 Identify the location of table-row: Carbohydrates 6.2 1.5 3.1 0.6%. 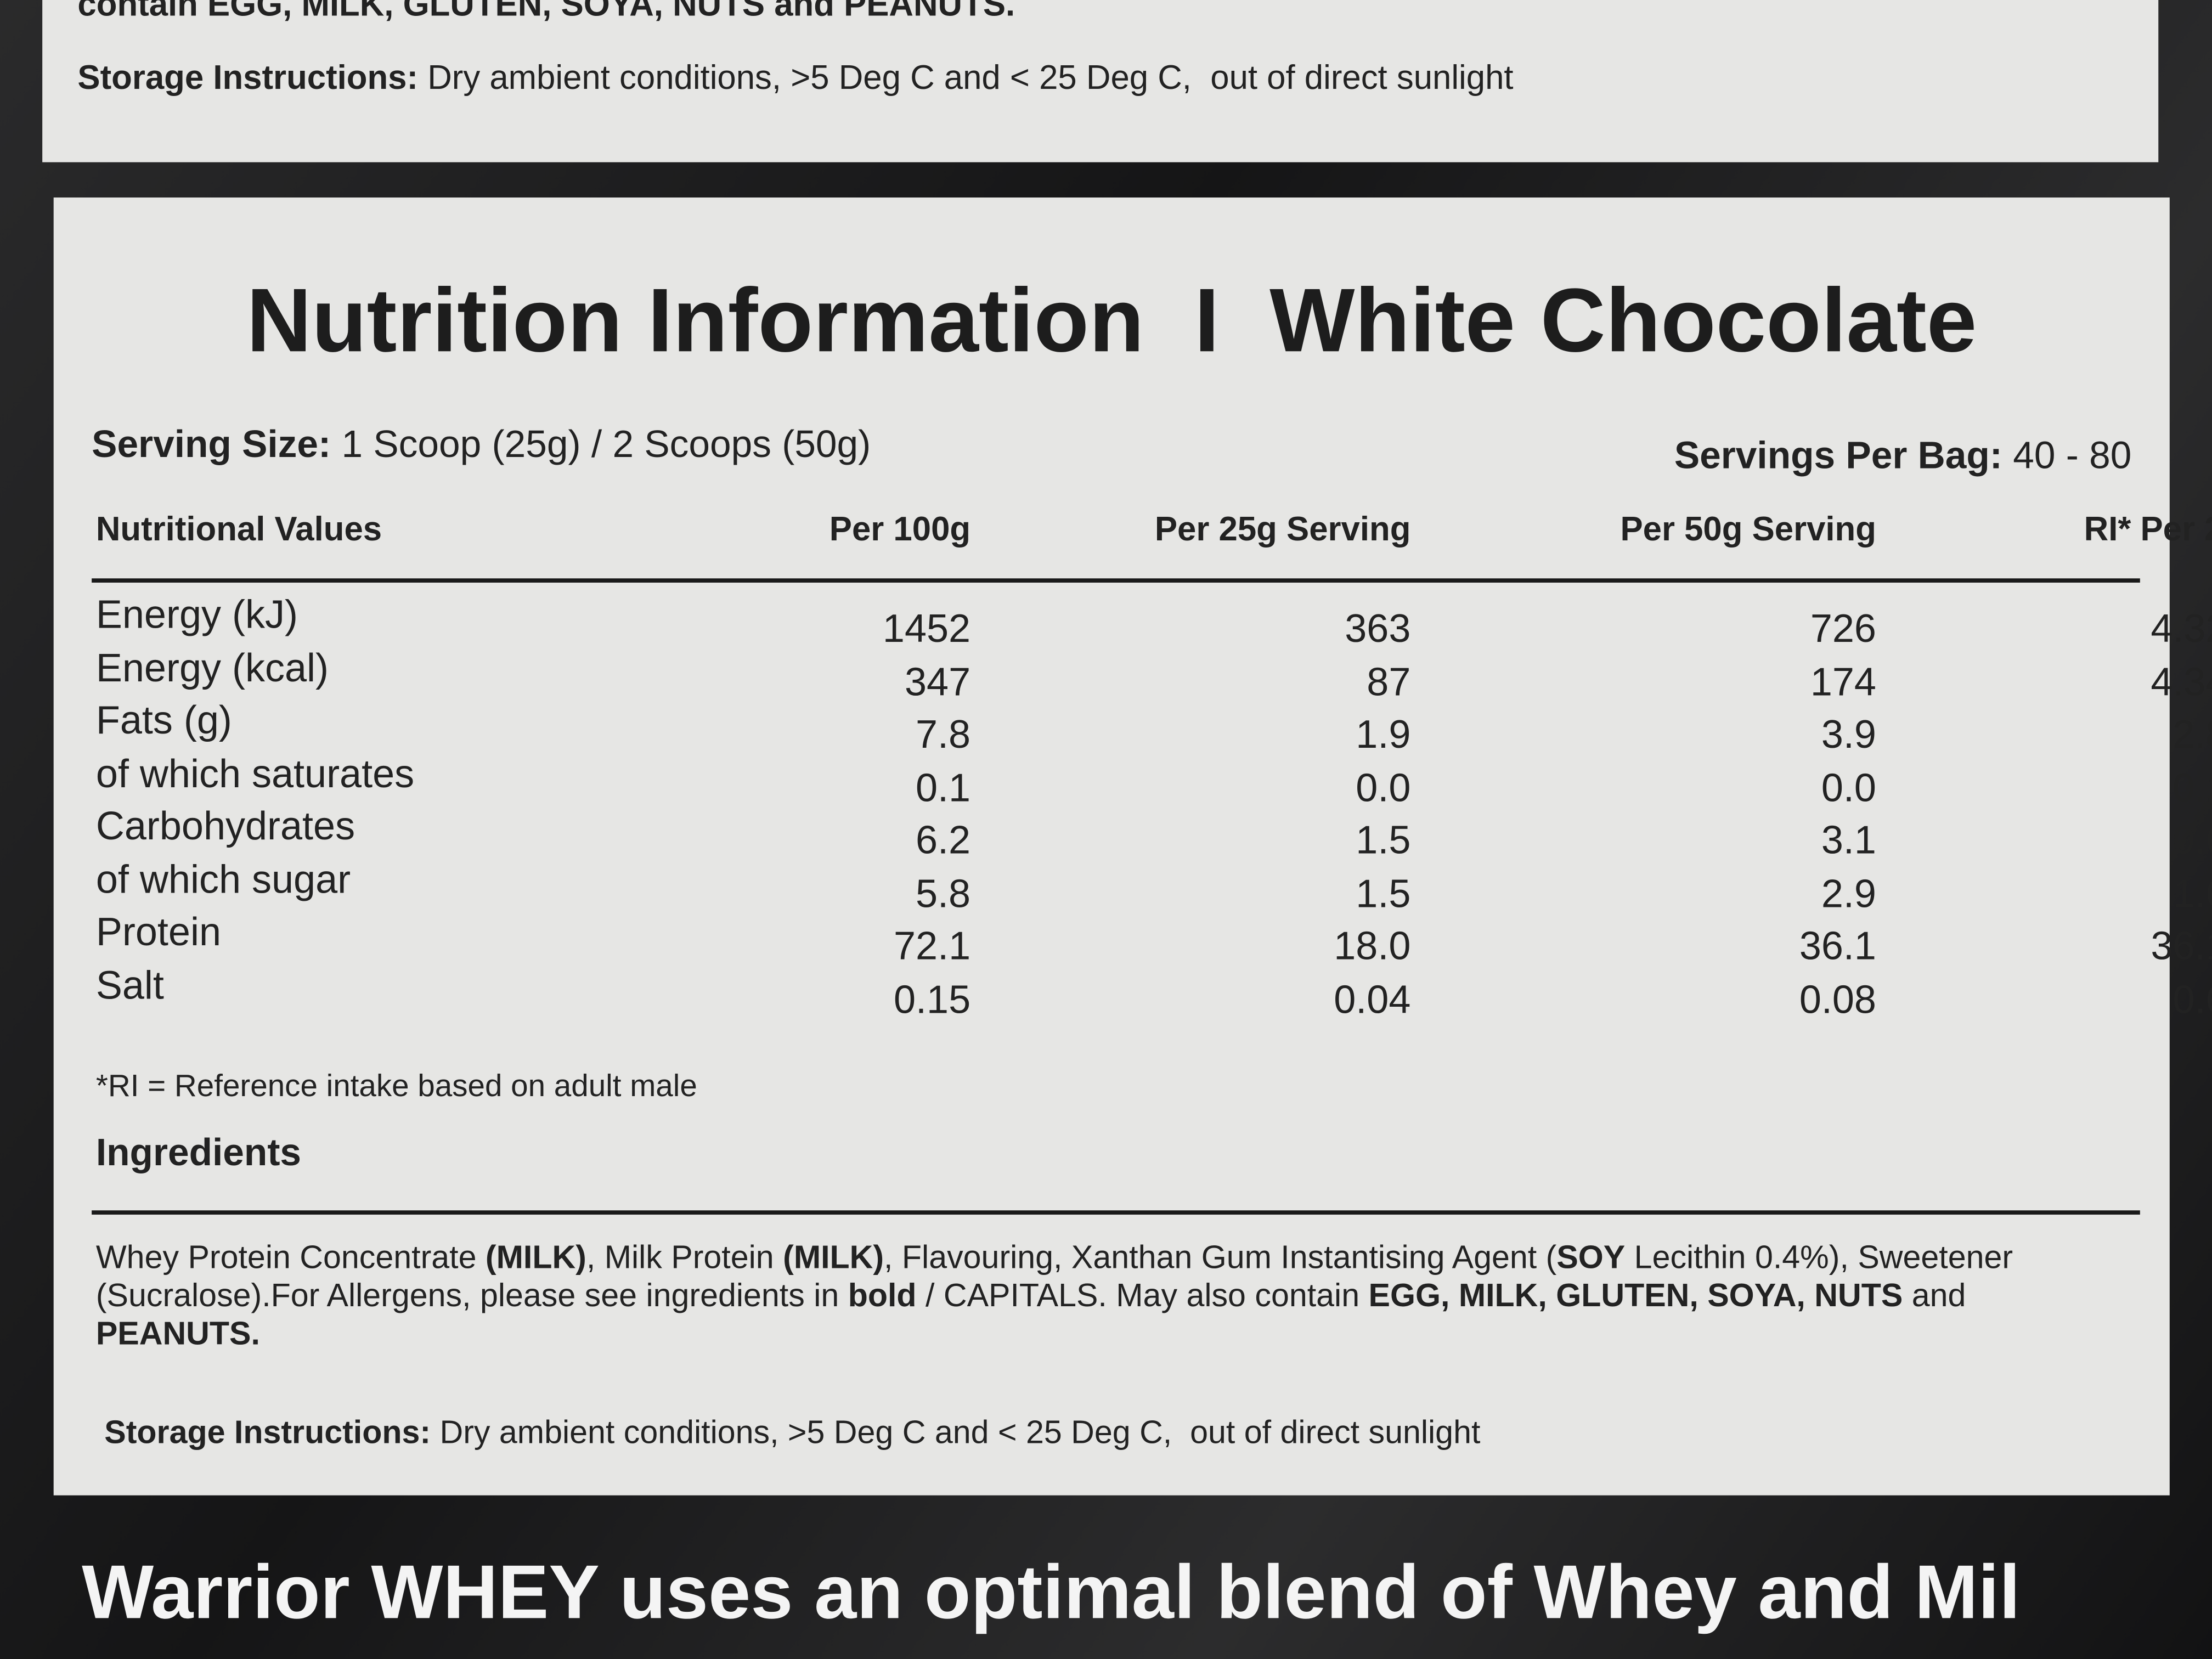
(1133, 838).